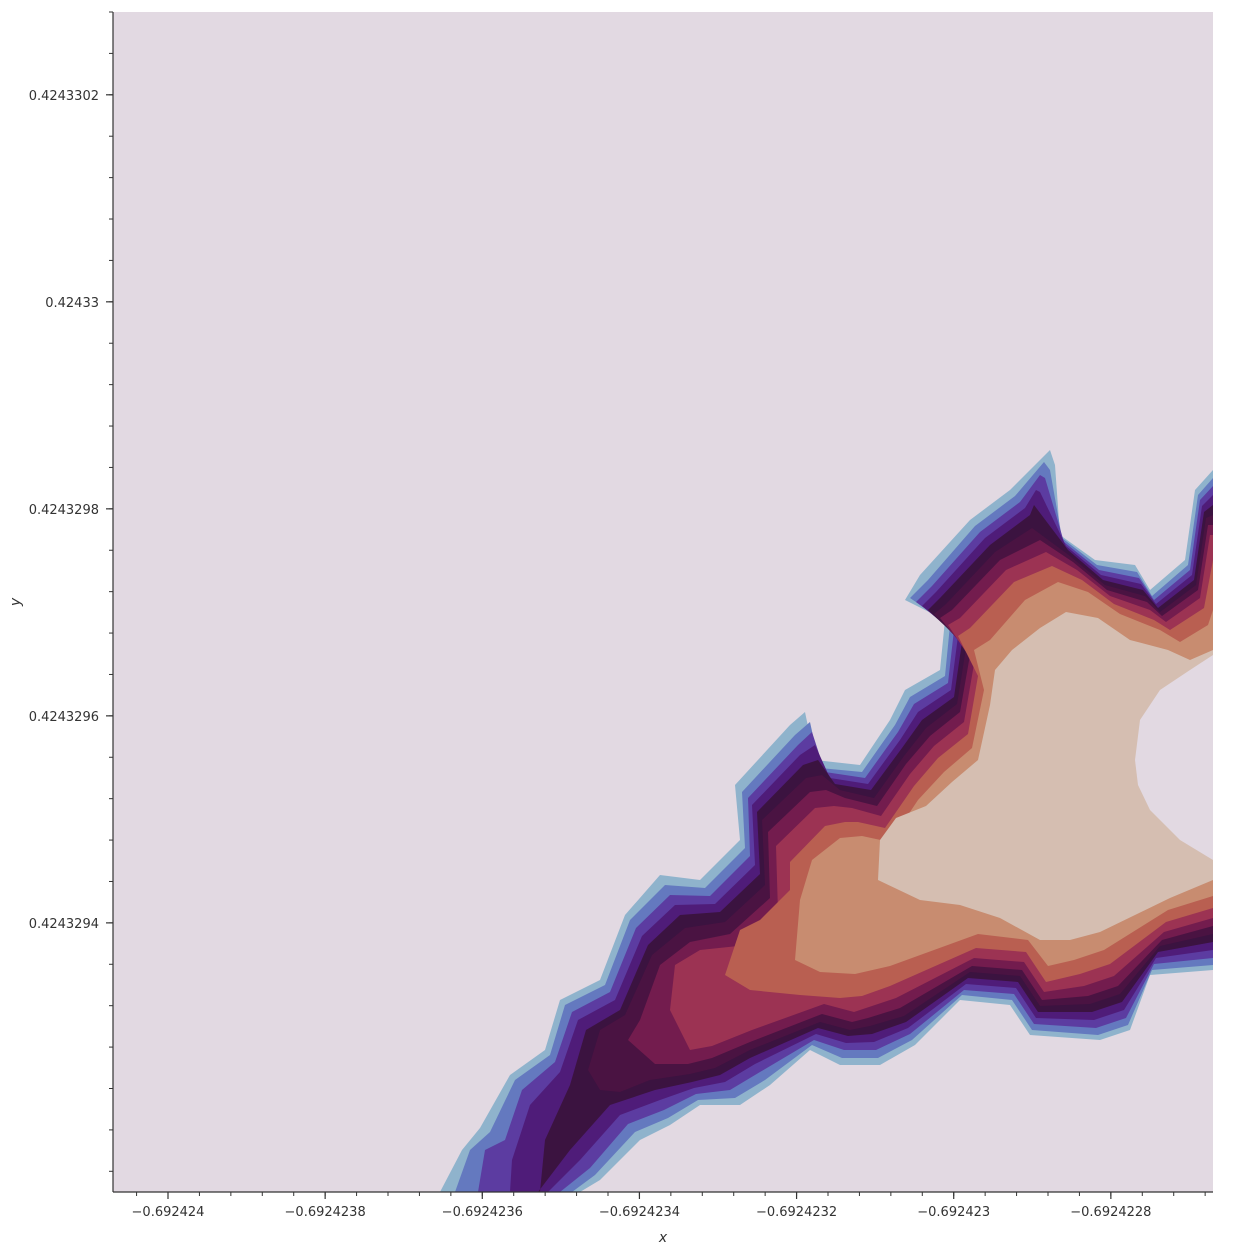 The width and height of the screenshot is (1250, 1250). I want to click on x-tick-label: −0.6924232, so click(796, 1212).